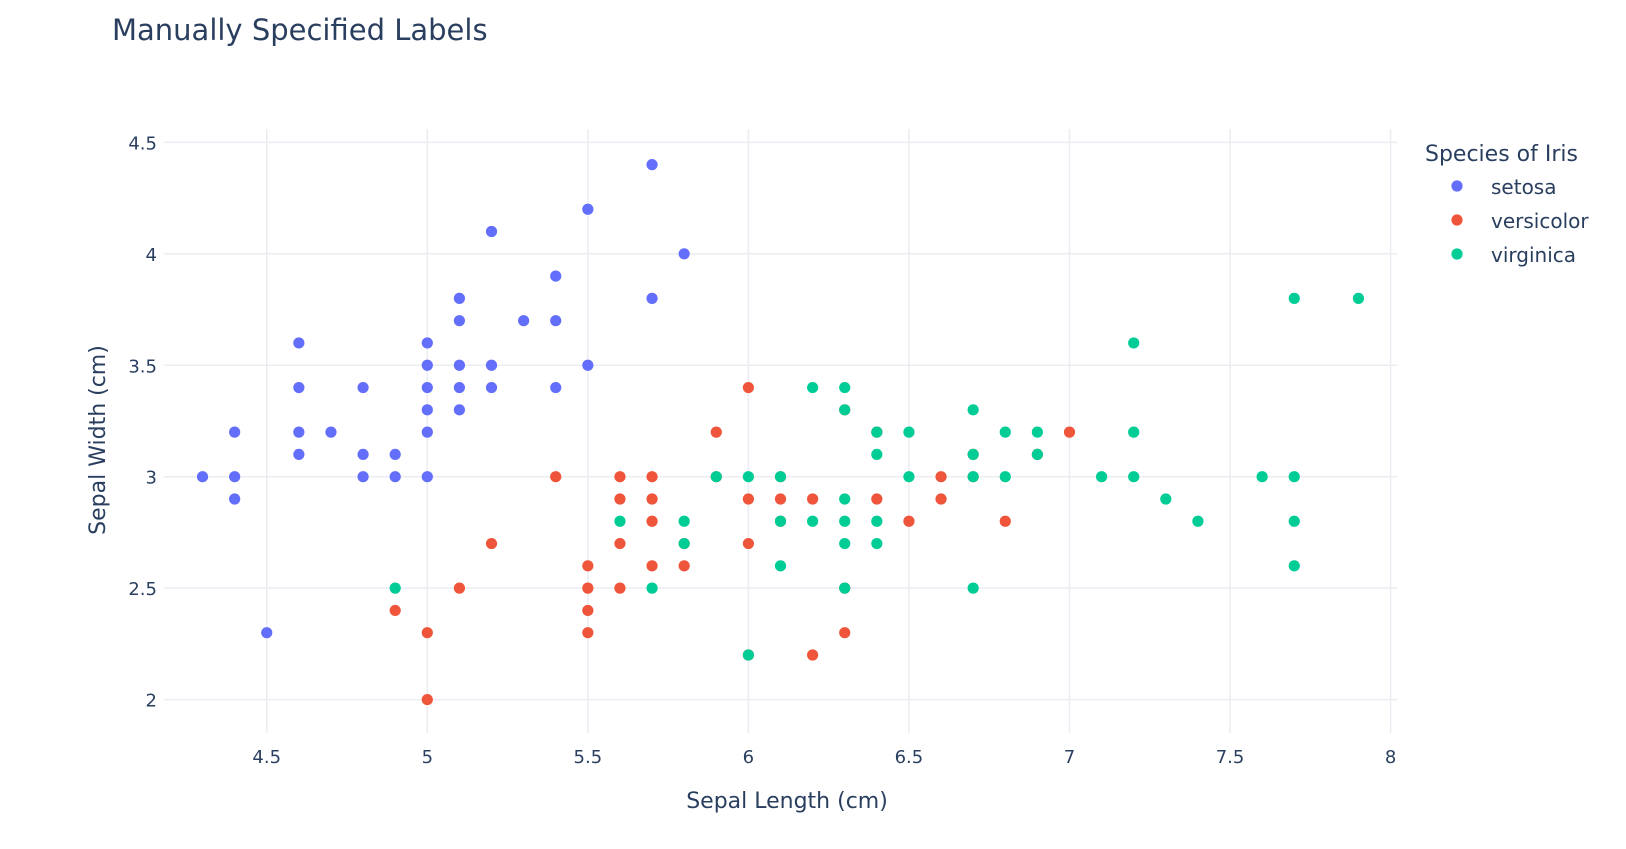 Image resolution: width=1626 pixels, height=849 pixels. I want to click on legend-item-virginica: virginica, so click(1513, 255).